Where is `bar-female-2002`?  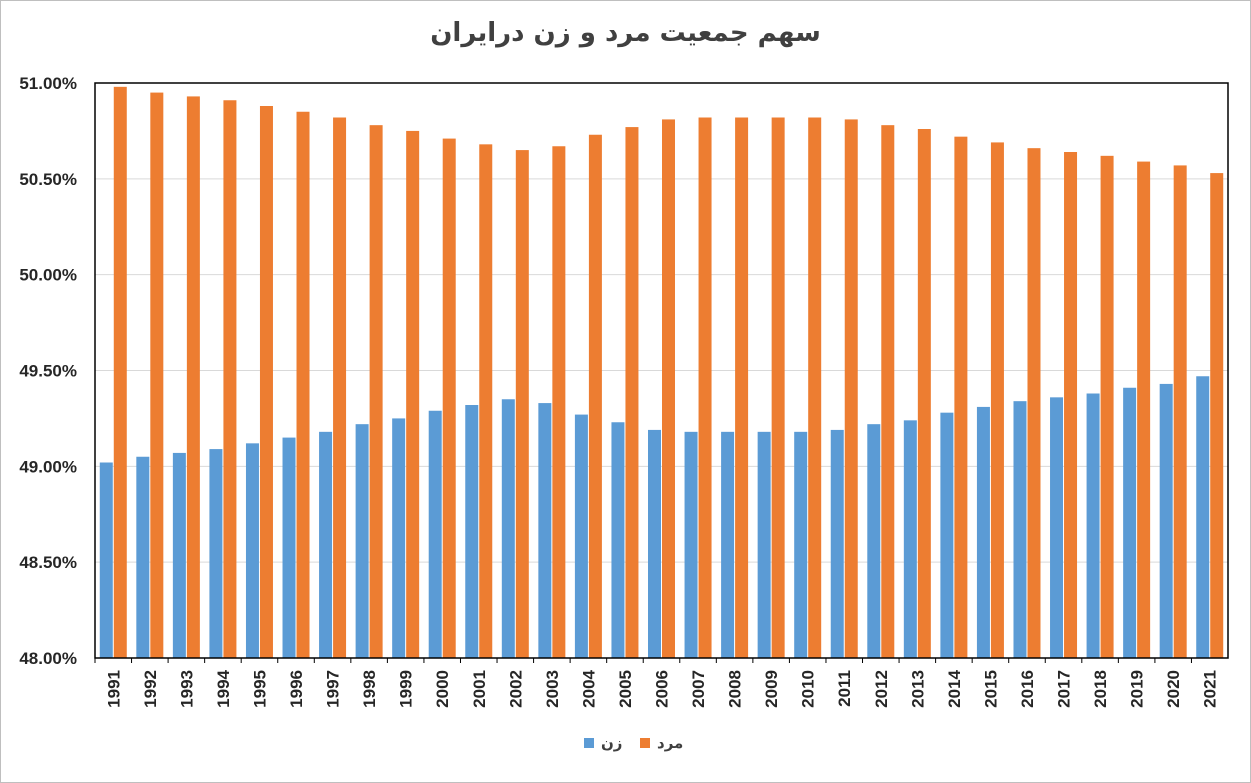
bar-female-2002 is located at coordinates (508, 528).